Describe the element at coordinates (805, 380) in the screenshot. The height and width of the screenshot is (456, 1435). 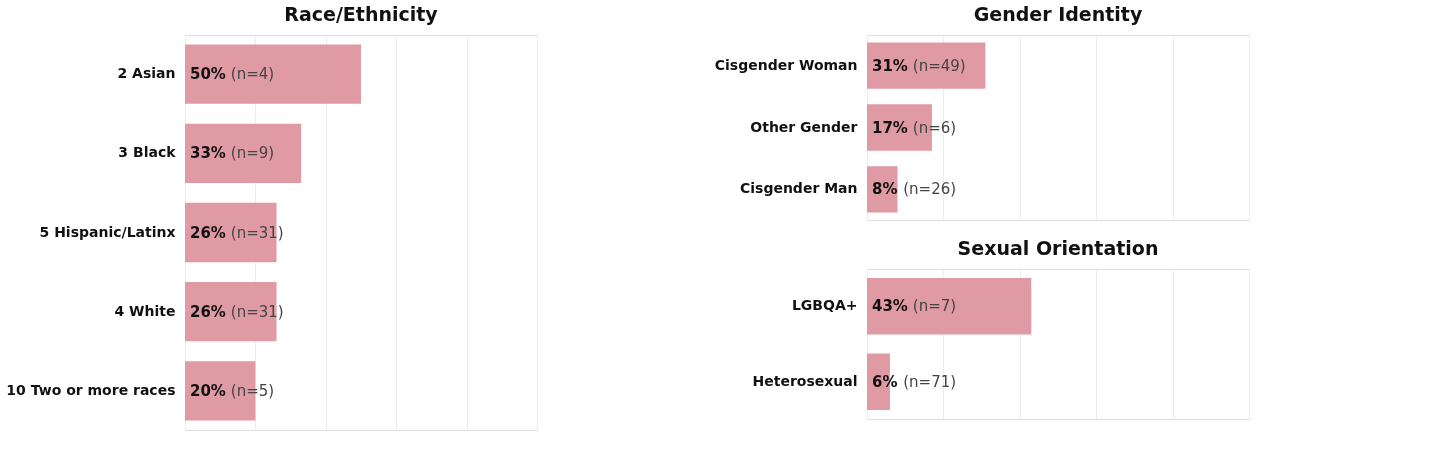
I see `y-tick-label: Heterosexual` at that location.